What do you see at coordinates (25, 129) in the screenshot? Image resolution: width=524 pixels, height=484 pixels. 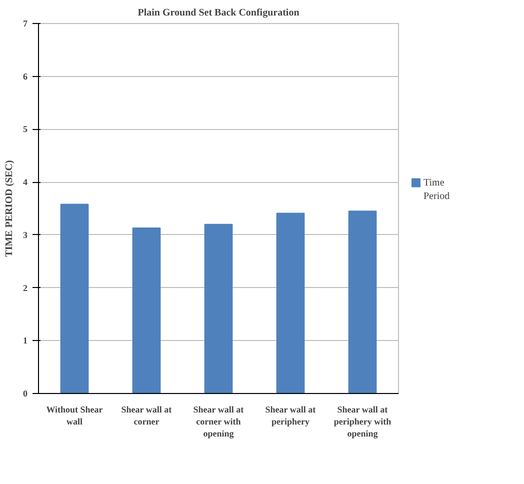 I see `y-tick-label: 5` at bounding box center [25, 129].